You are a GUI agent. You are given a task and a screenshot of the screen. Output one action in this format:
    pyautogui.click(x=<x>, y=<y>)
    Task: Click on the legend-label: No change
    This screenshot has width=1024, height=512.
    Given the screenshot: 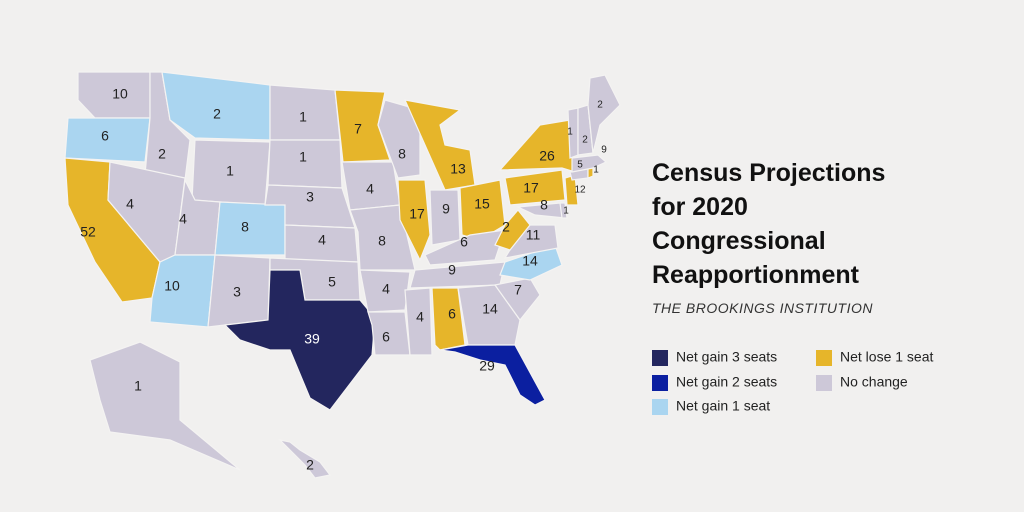 What is the action you would take?
    pyautogui.click(x=874, y=382)
    